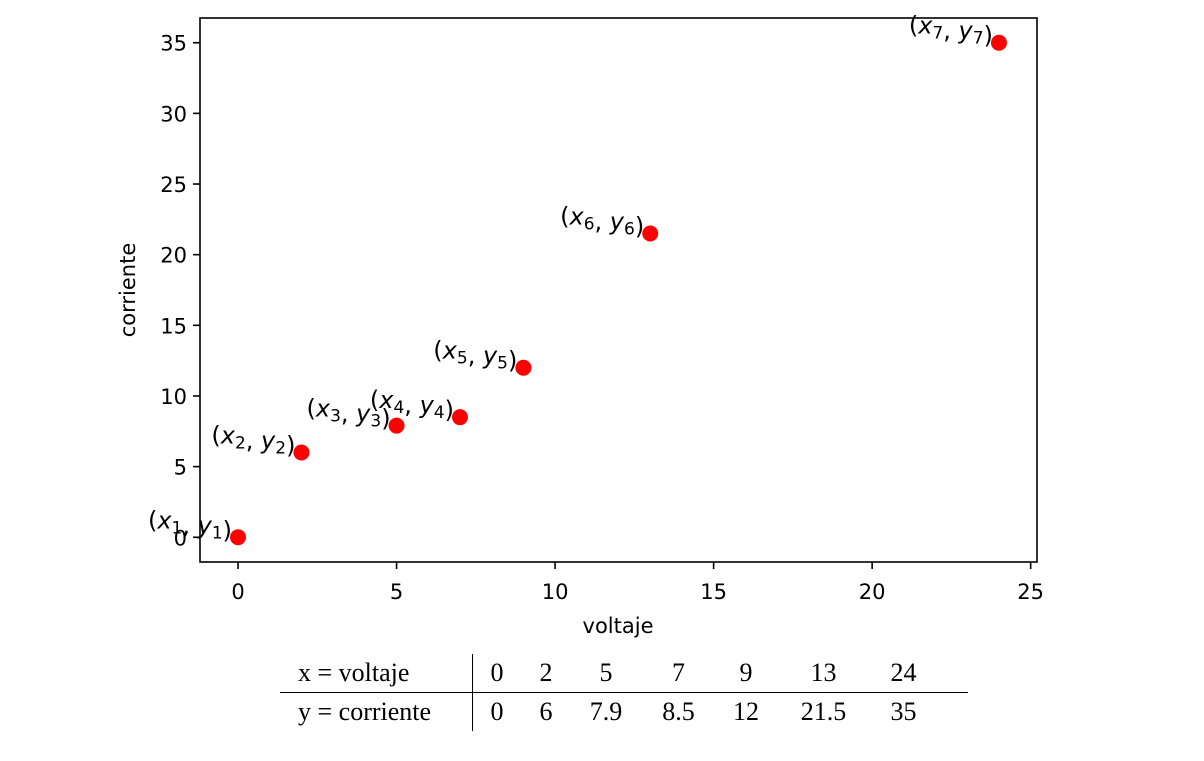  I want to click on table-row-header-y: y = corriente, so click(376, 711).